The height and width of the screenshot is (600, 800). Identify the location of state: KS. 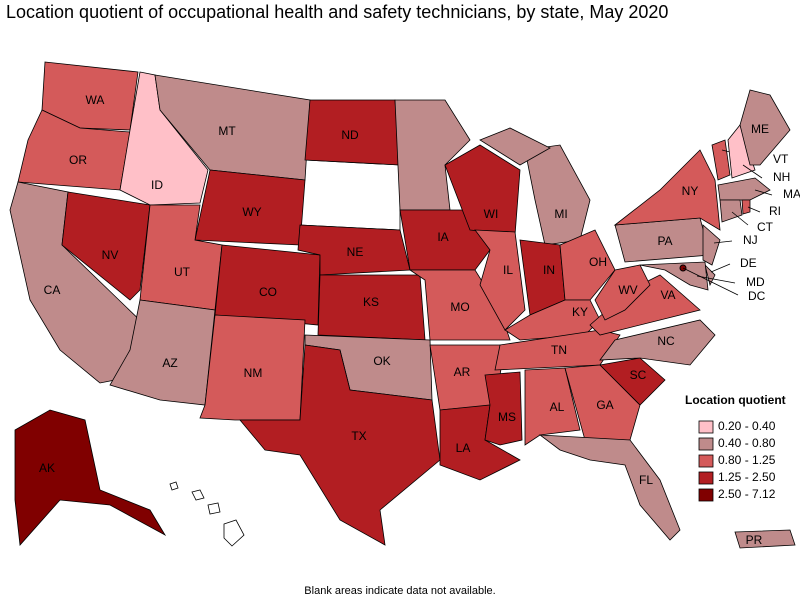
(371, 307).